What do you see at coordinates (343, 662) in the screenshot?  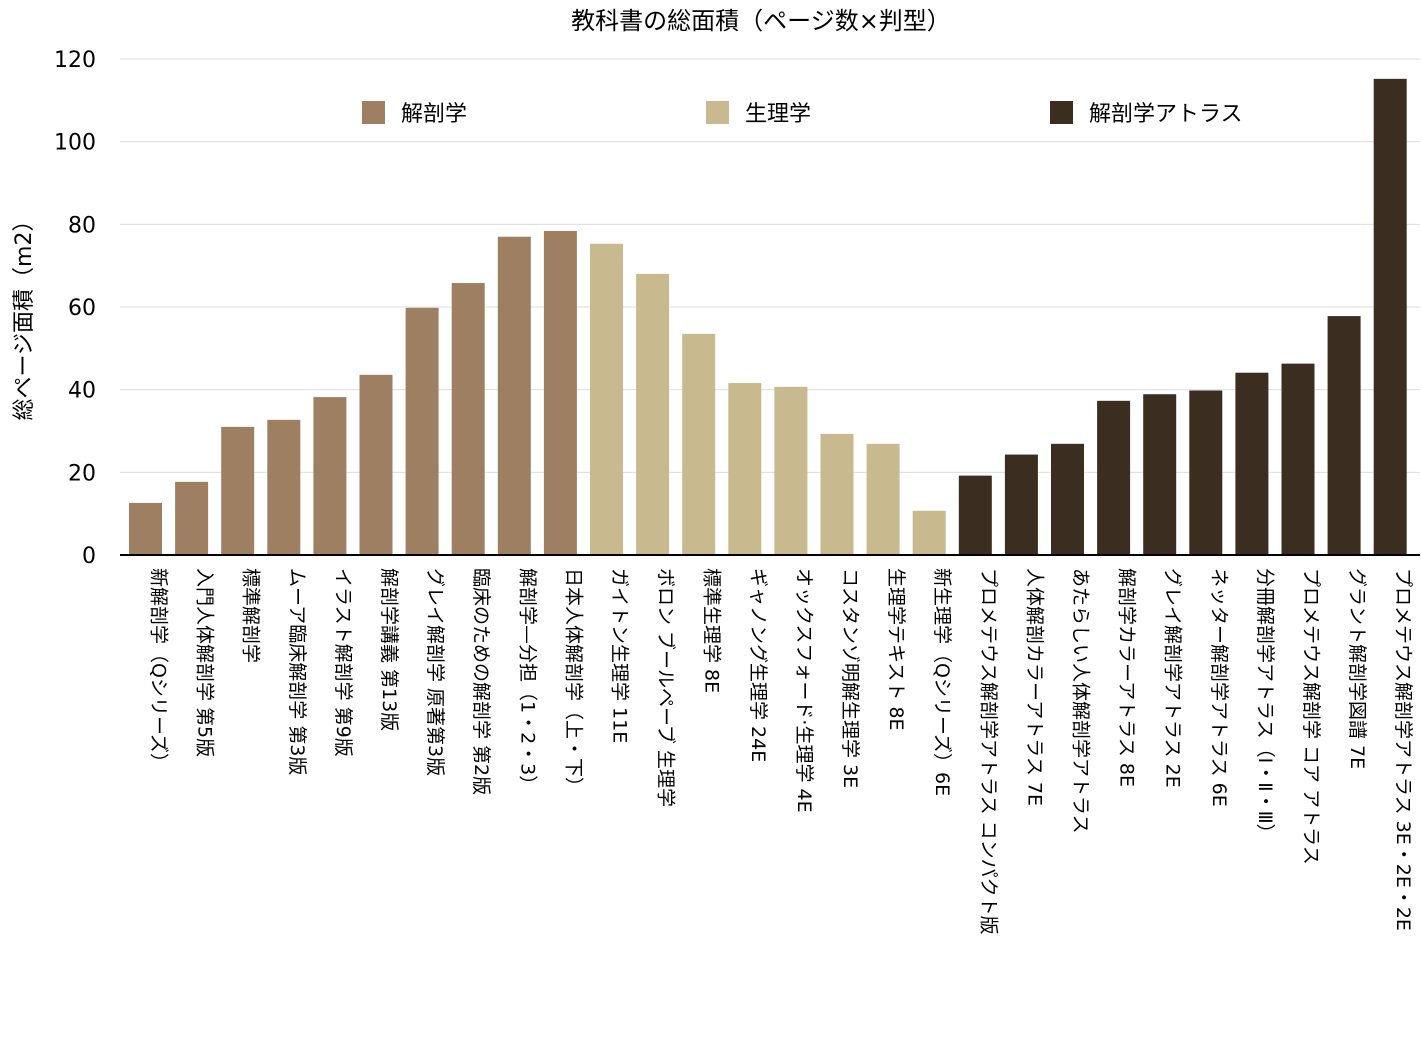 I see `x-tick-label: イラスト解剖学 第9版` at bounding box center [343, 662].